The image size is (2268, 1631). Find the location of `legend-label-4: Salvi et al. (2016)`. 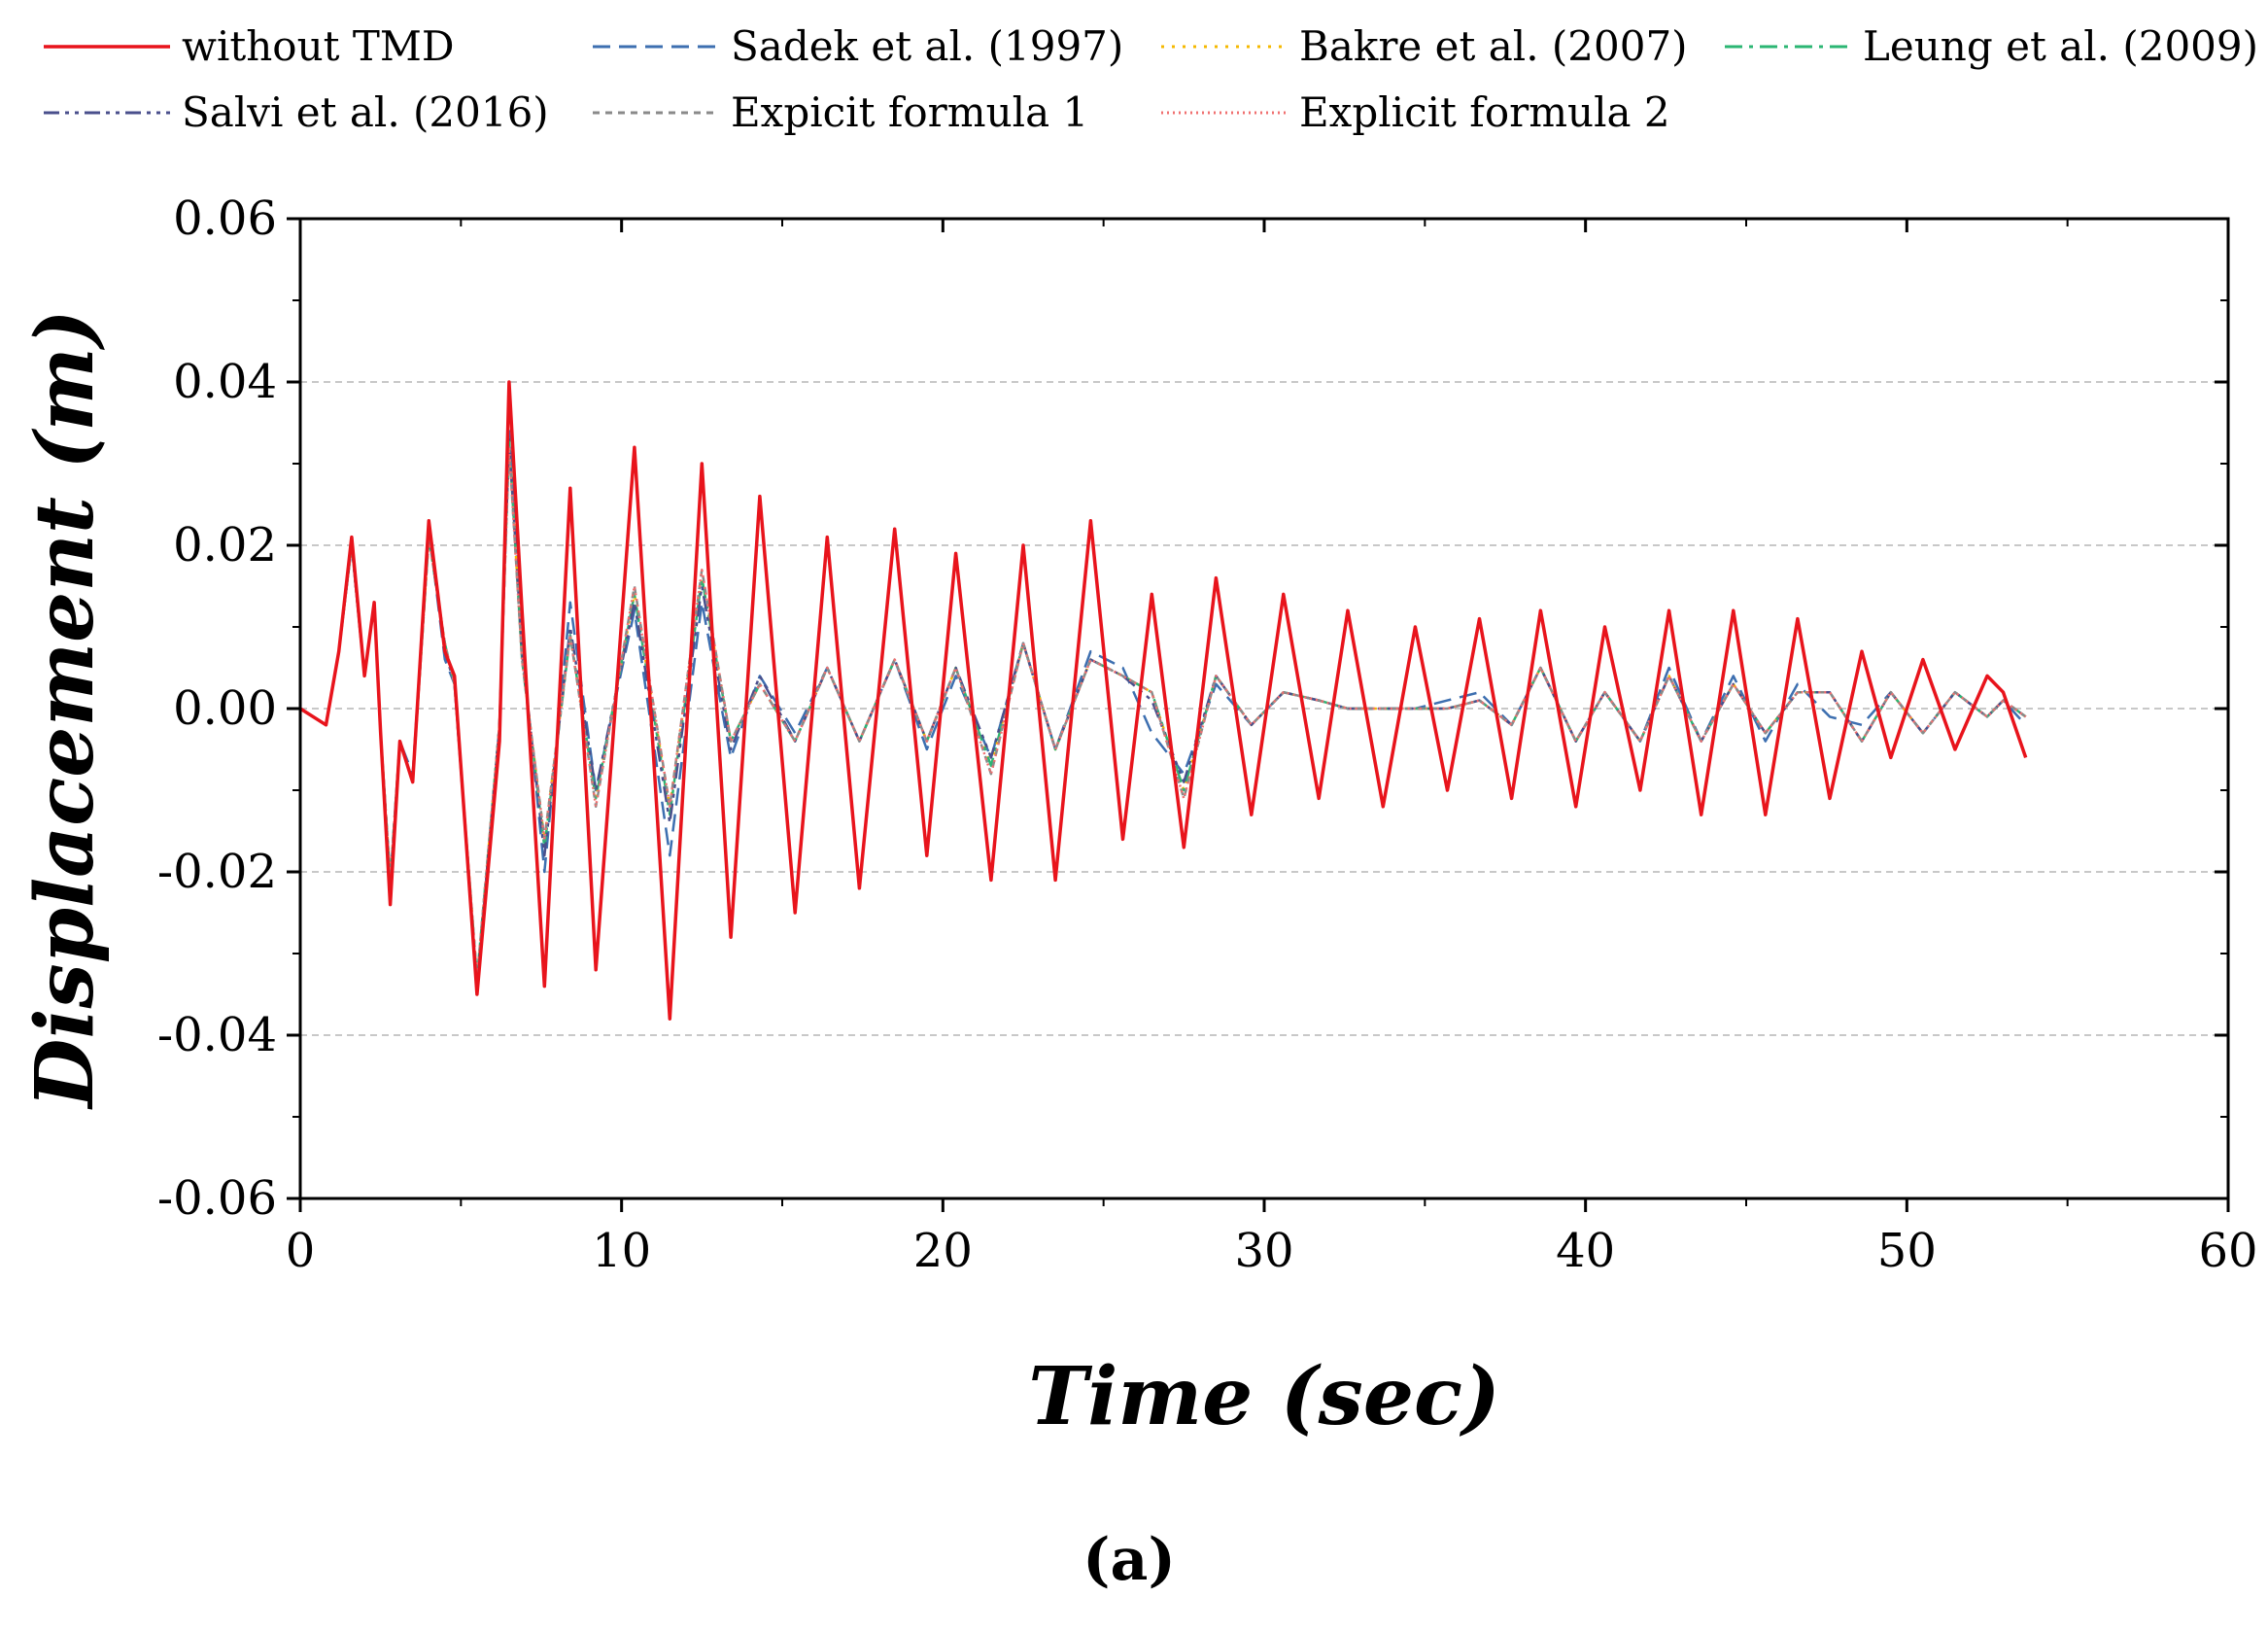

legend-label-4: Salvi et al. (2016) is located at coordinates (365, 112).